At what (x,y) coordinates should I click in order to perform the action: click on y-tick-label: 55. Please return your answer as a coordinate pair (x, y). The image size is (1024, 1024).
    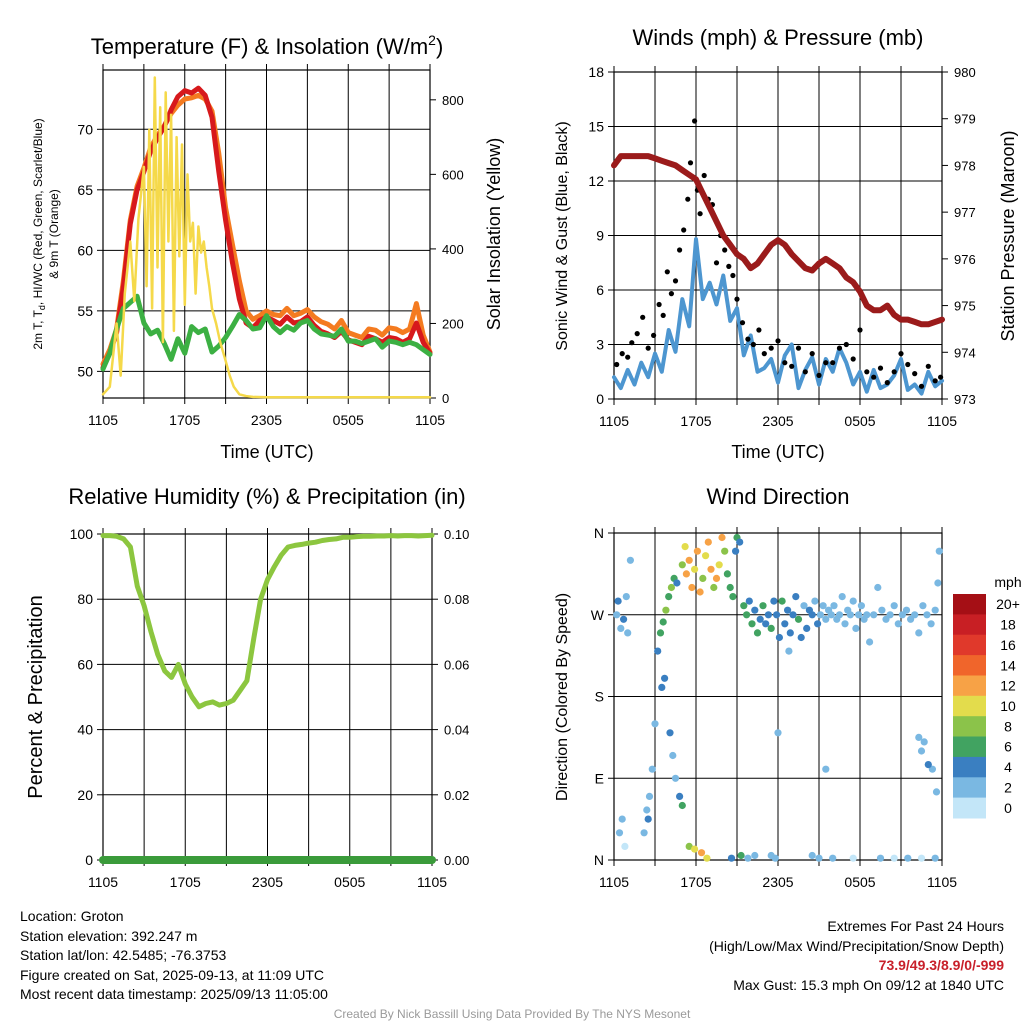
    Looking at the image, I should click on (85, 311).